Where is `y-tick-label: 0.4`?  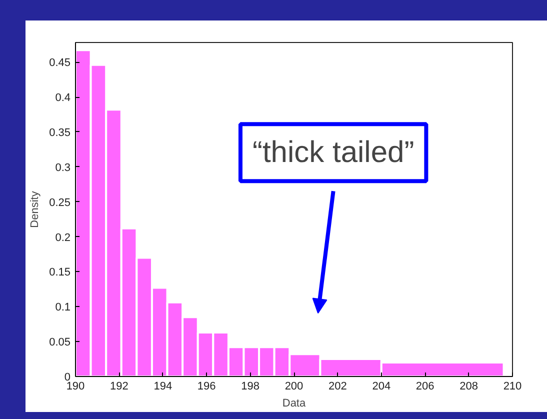 y-tick-label: 0.4 is located at coordinates (63, 98).